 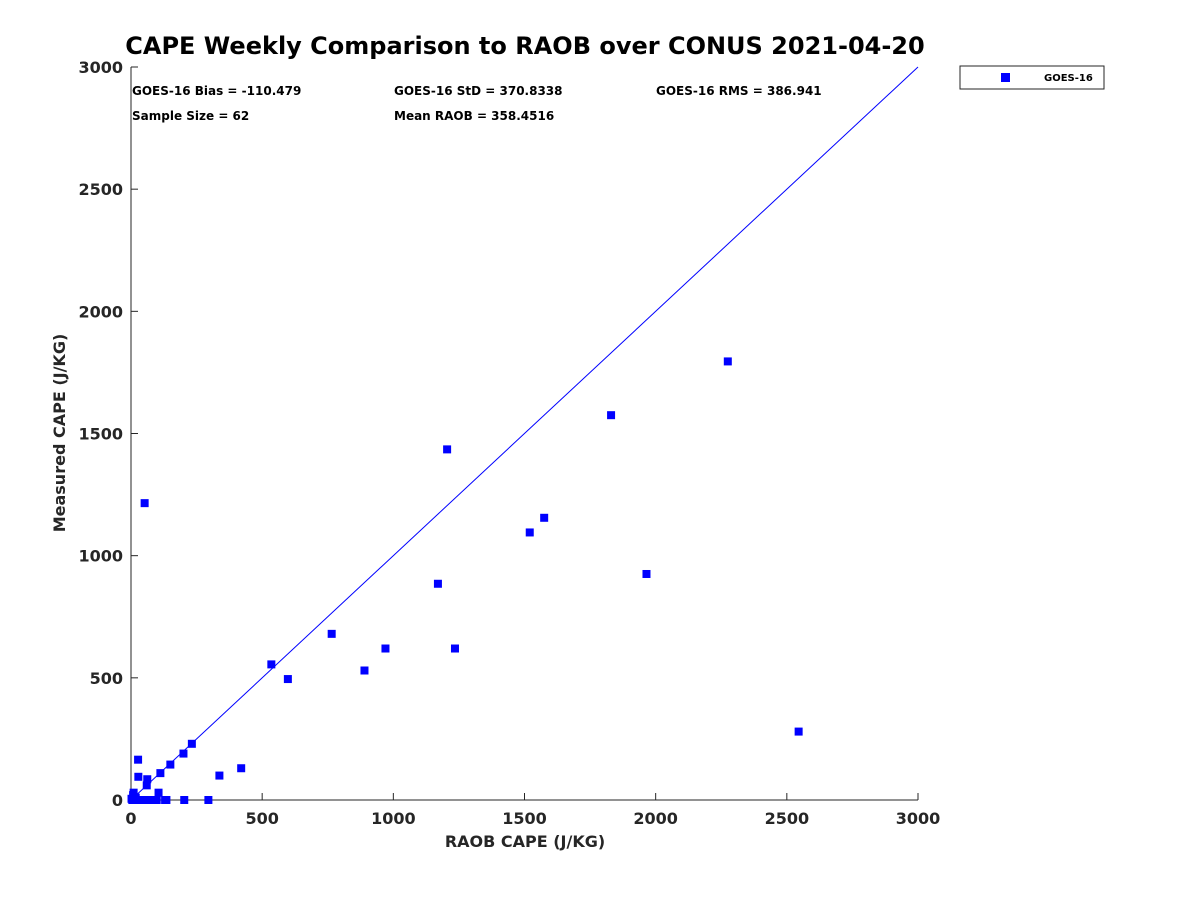 I want to click on x-tick-label: 3000, so click(x=918, y=818).